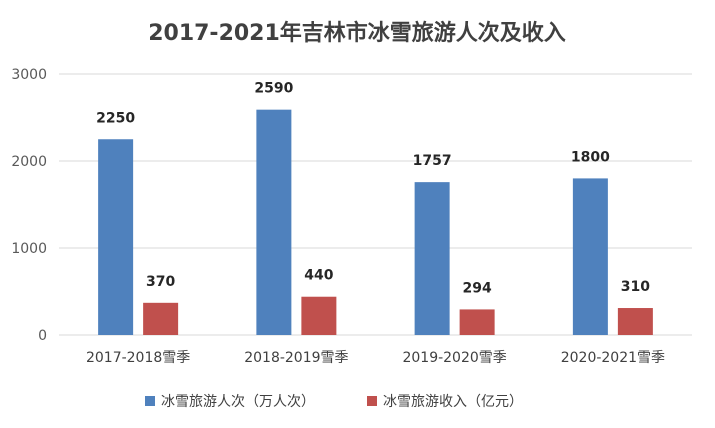 Image resolution: width=715 pixels, height=428 pixels. Describe the element at coordinates (138, 358) in the screenshot. I see `category-label: 2017-2018雪季` at that location.